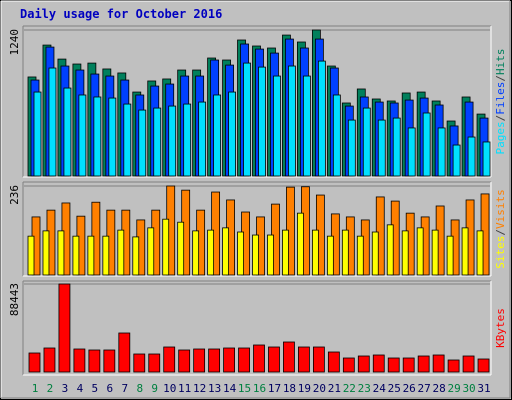 This screenshot has height=400, width=512. I want to click on chart-title: Daily usage for October 2016, so click(121, 14).